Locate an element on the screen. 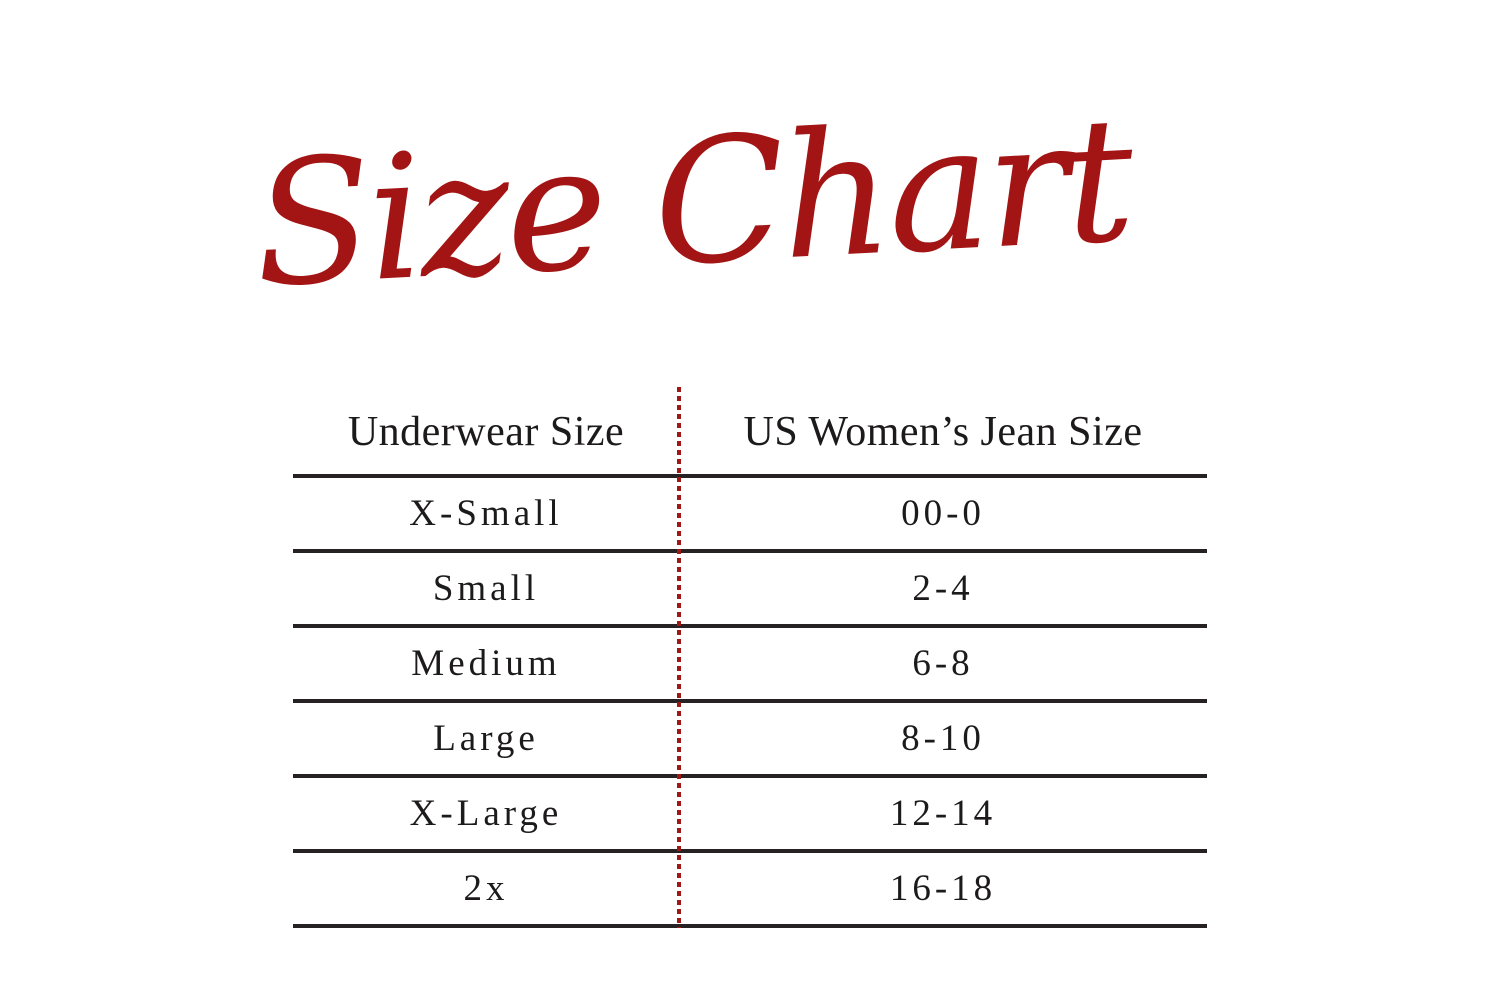  table-row: Medium 6-8 is located at coordinates (750, 665).